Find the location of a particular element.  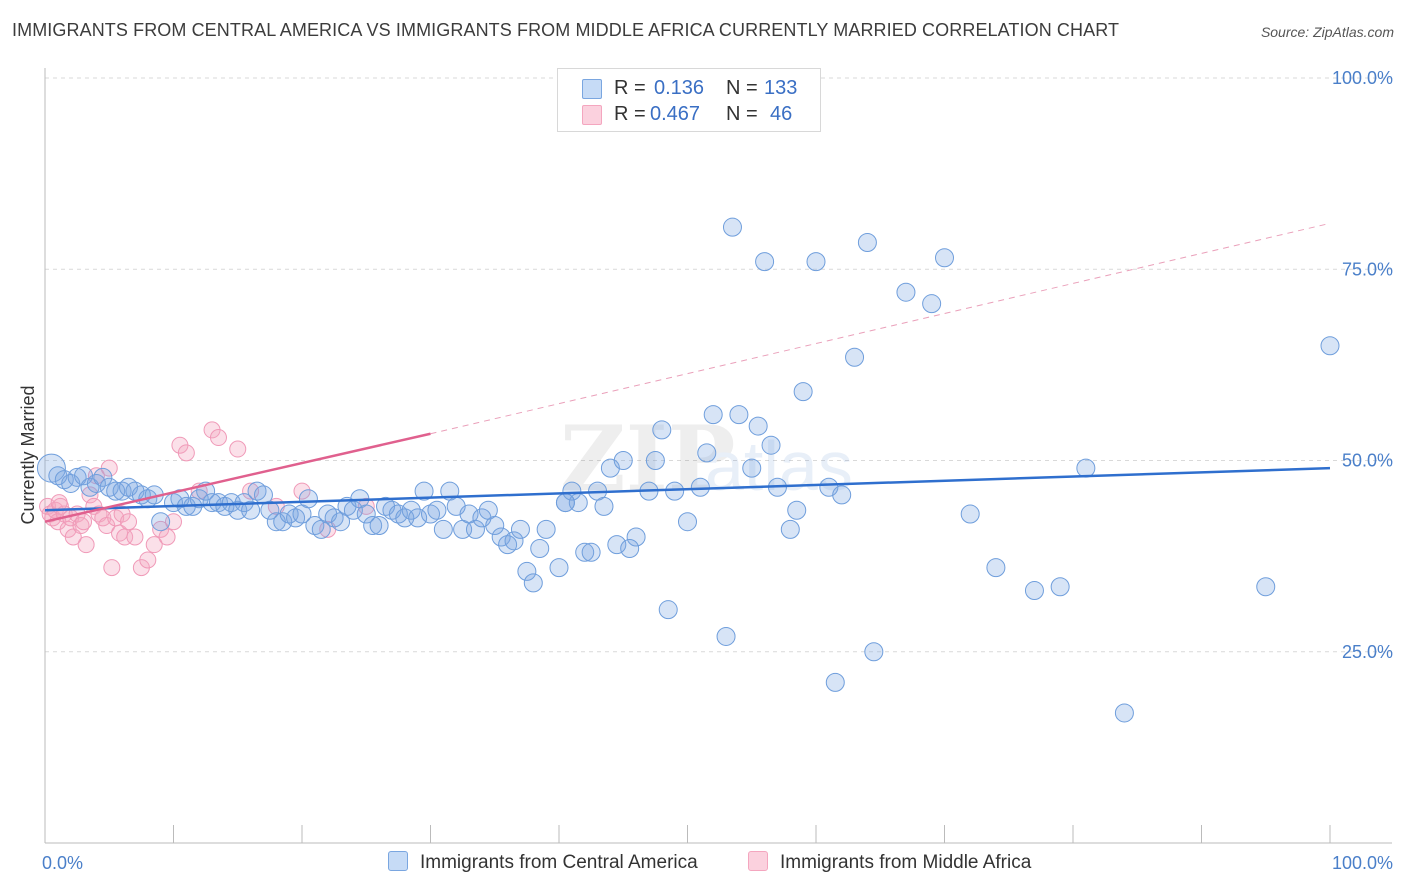

legend-swatch-pink is located at coordinates (592, 115).